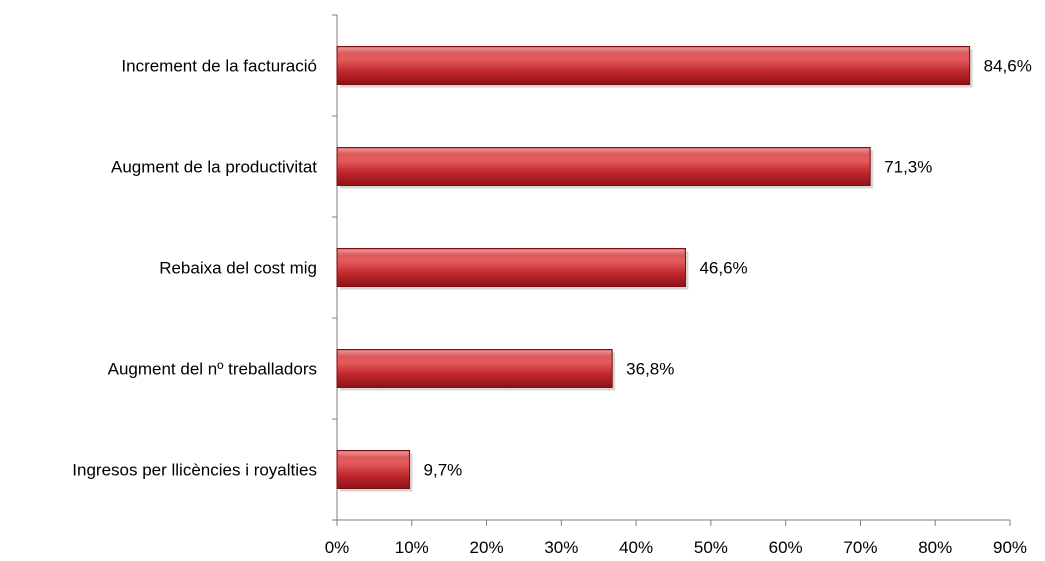 Image resolution: width=1045 pixels, height=561 pixels. Describe the element at coordinates (219, 66) in the screenshot. I see `category-label: Increment de la facturació` at that location.